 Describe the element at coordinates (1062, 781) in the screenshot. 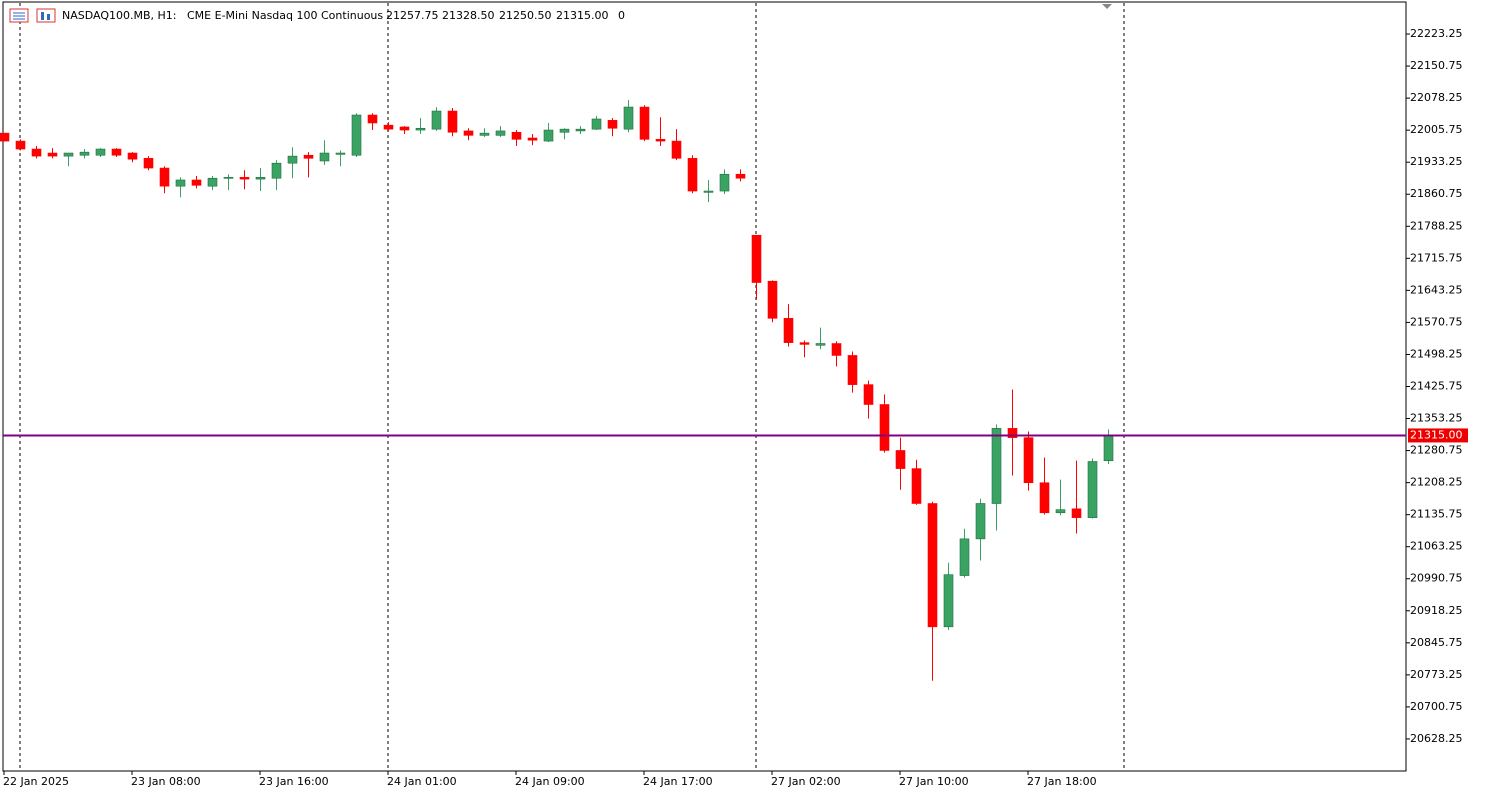

I see `x-tick-label: 27 Jan 18:00` at that location.